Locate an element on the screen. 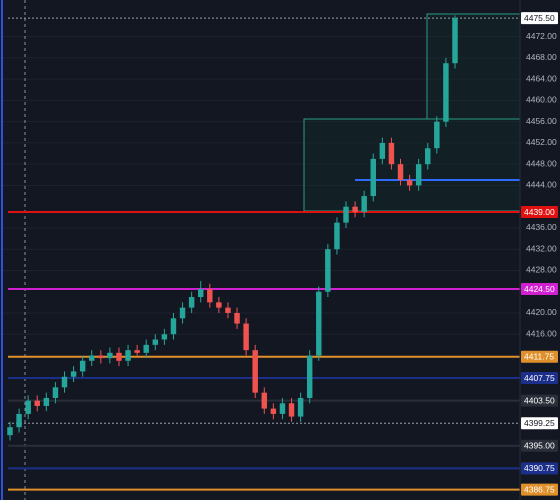  price-badge-label: 4395.00 is located at coordinates (539, 446).